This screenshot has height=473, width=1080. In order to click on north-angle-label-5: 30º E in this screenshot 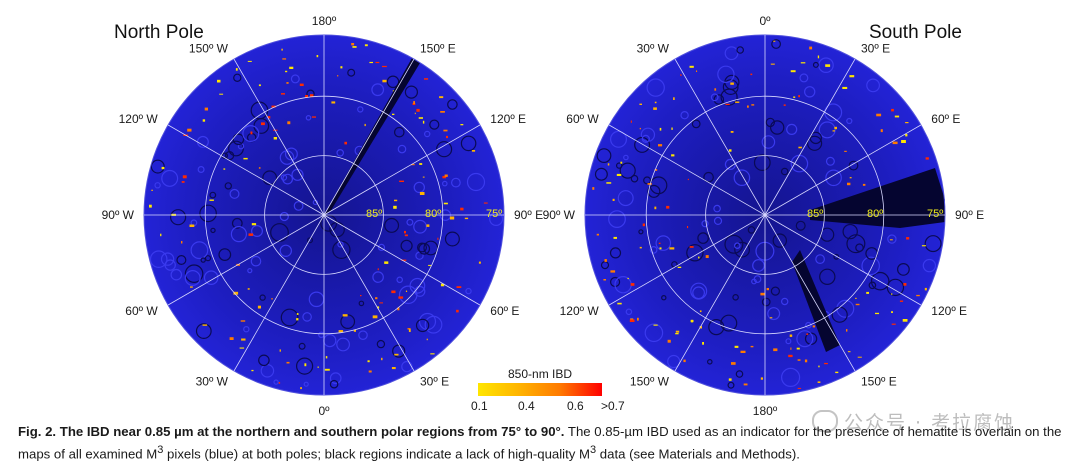, I will do `click(434, 381)`.